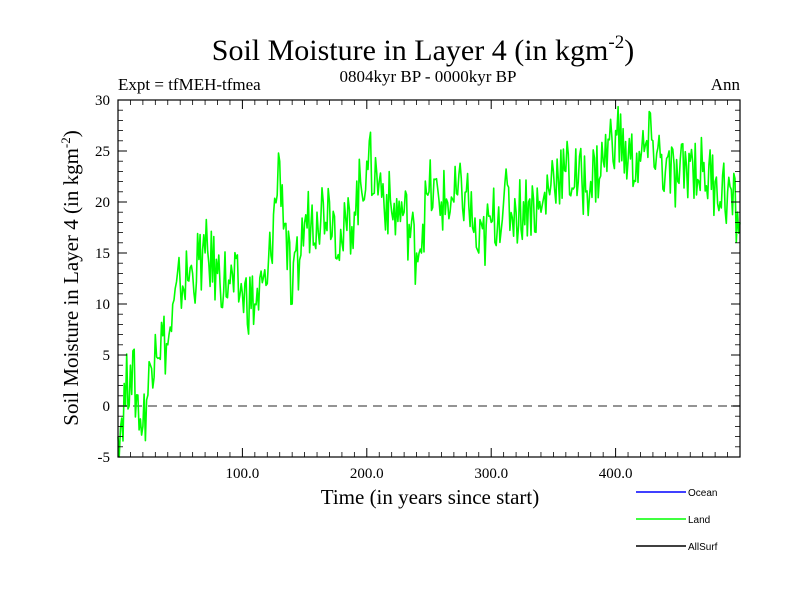 The height and width of the screenshot is (600, 800). What do you see at coordinates (677, 520) in the screenshot?
I see `legend: Ocean Land AllSurf` at bounding box center [677, 520].